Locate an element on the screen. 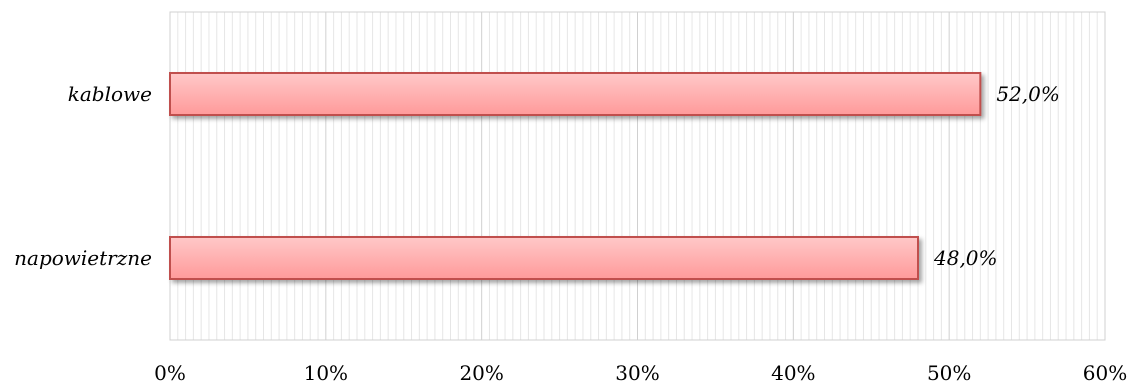  x-tick-label: 60% is located at coordinates (1105, 373).